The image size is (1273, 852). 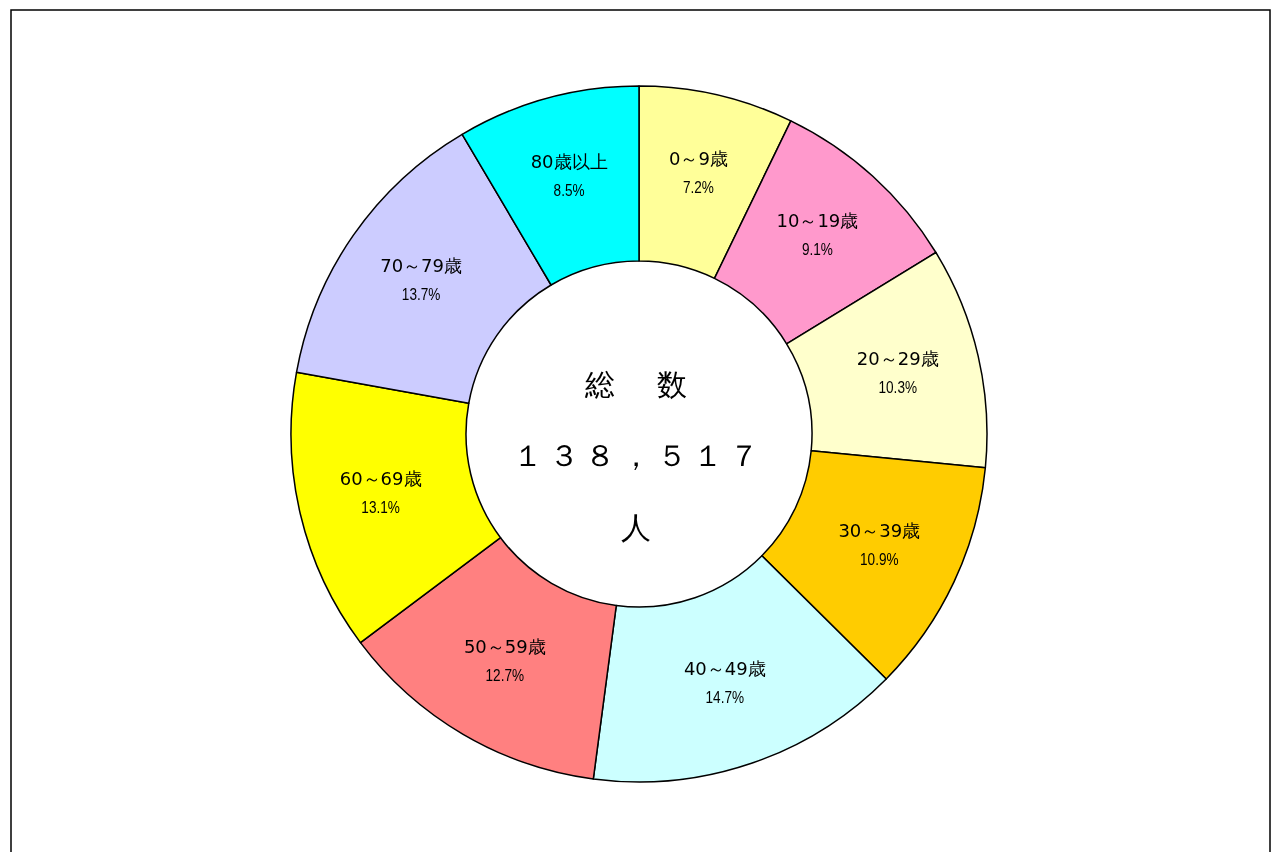 I want to click on data-label: 7.2%, so click(x=698, y=188).